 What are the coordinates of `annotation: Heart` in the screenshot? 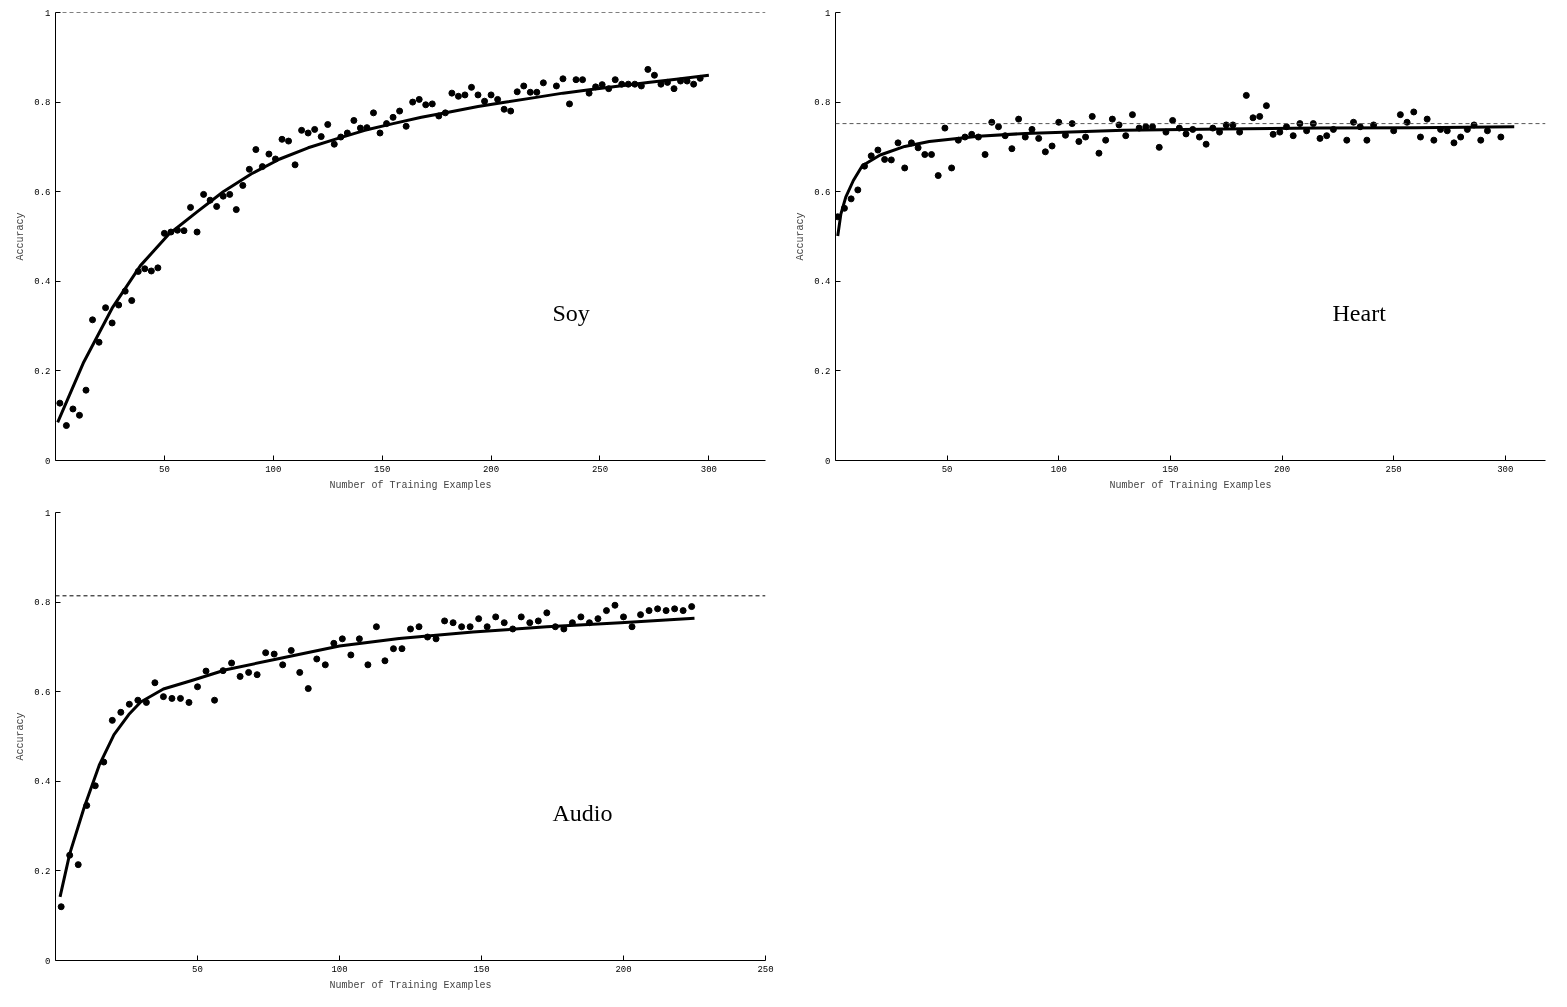 It's located at (1359, 313).